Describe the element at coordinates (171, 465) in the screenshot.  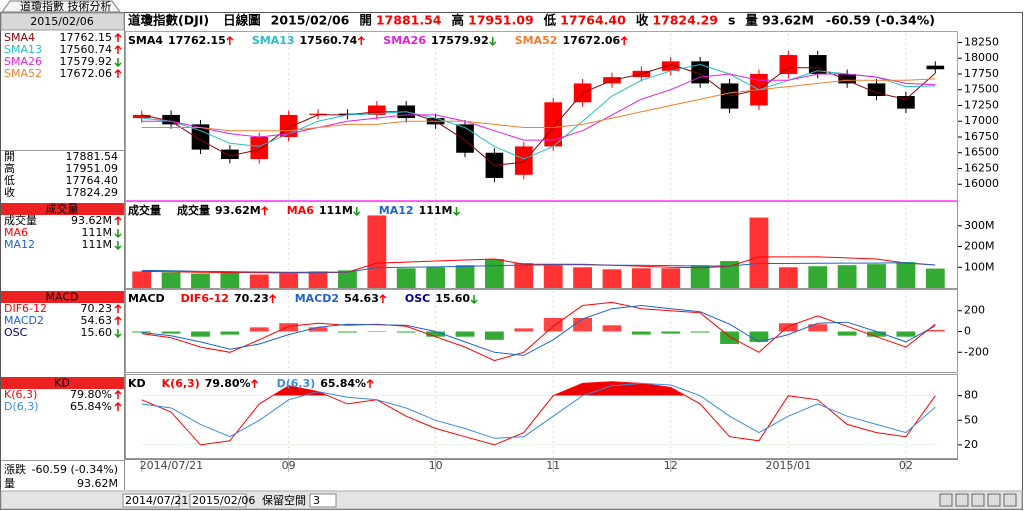
I see `x-tick-label: 2014/07/21` at that location.